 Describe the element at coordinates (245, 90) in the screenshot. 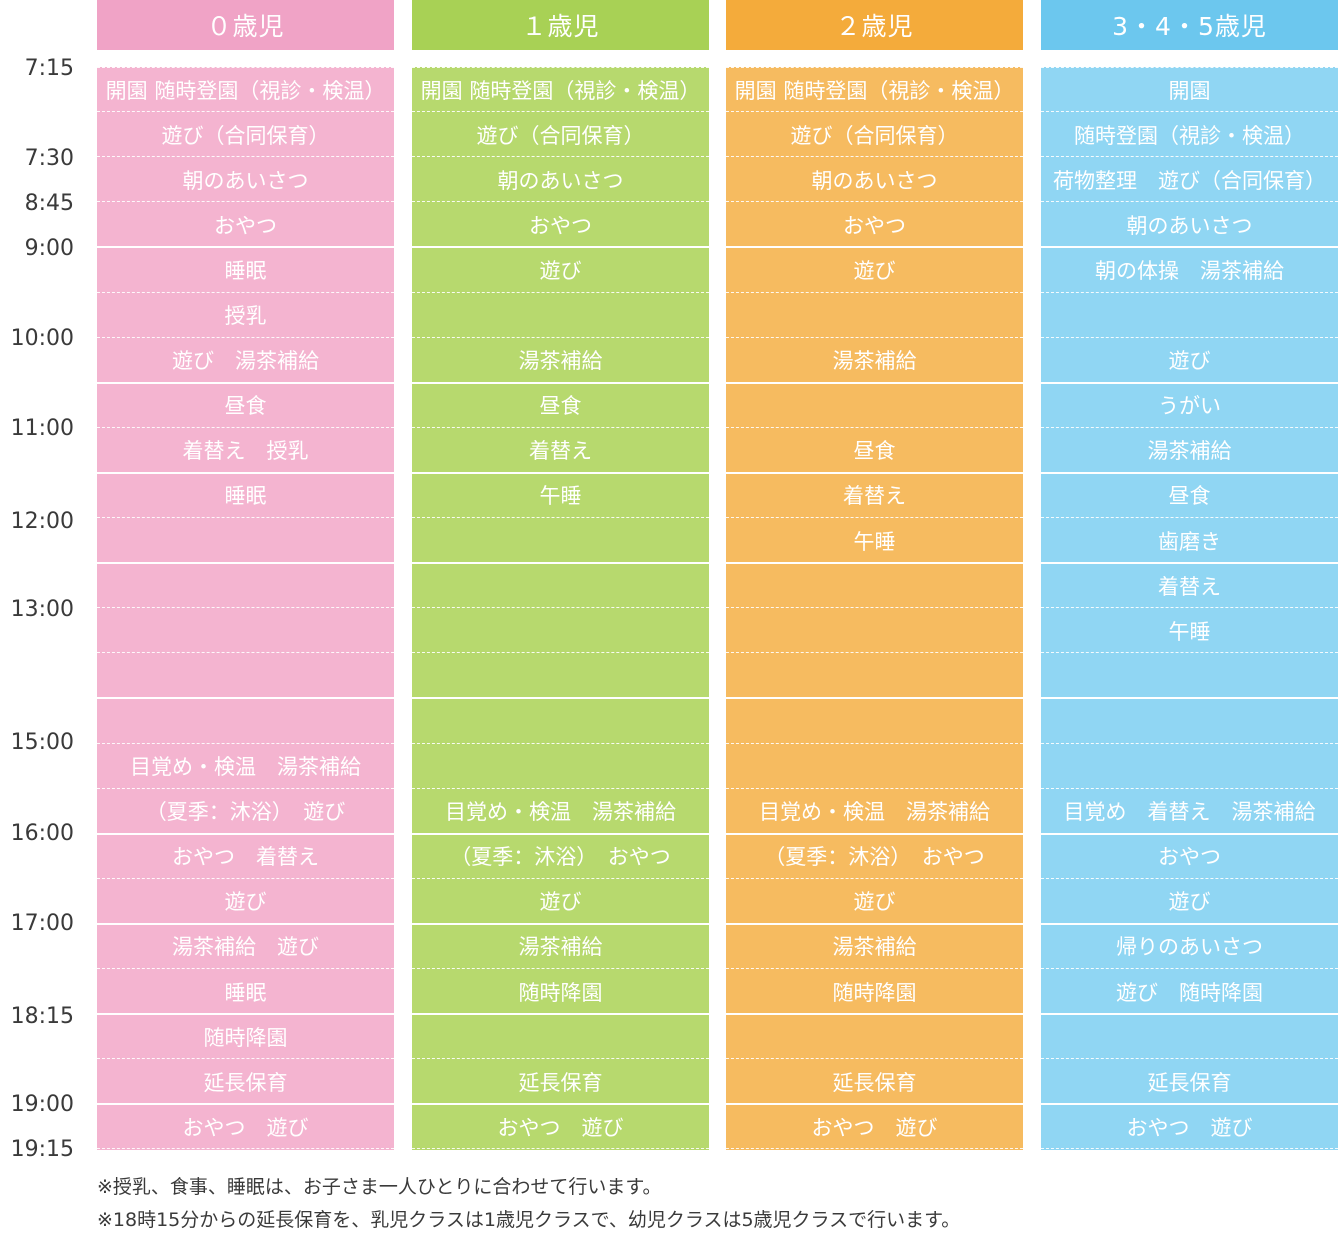

I see `schedule-cell: 開園 随時登園（視診・検温）` at that location.